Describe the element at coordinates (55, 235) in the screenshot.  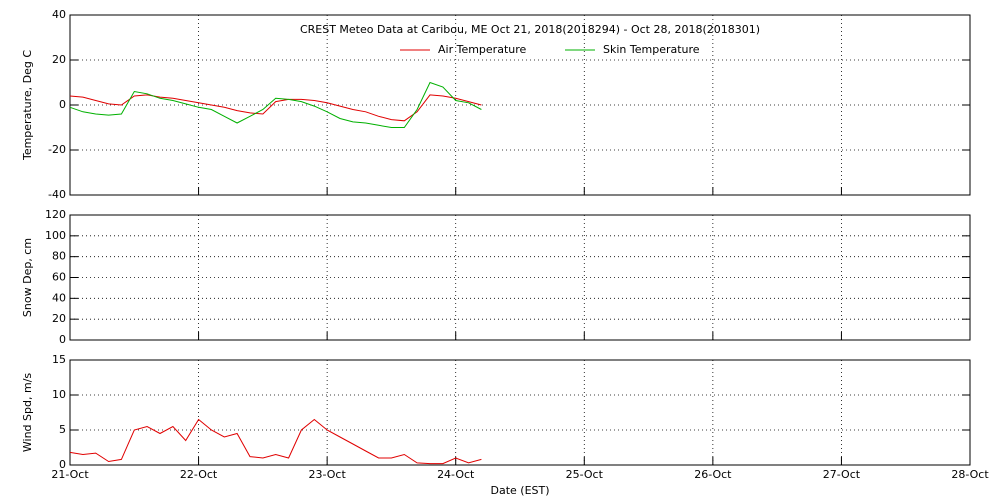
I see `y-tick-label: 100` at that location.